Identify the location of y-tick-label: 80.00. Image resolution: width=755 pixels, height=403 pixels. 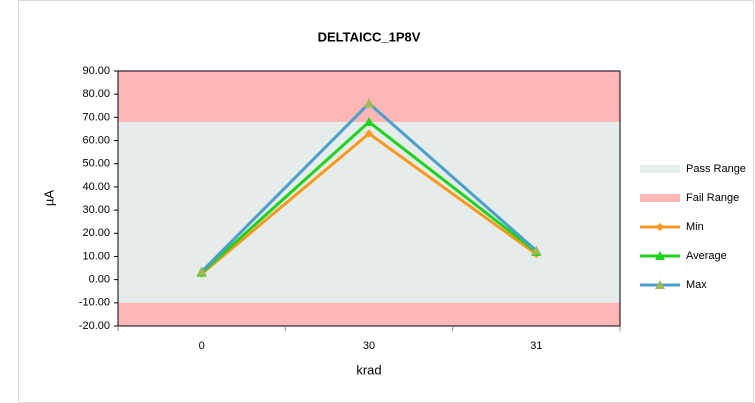
(96, 94).